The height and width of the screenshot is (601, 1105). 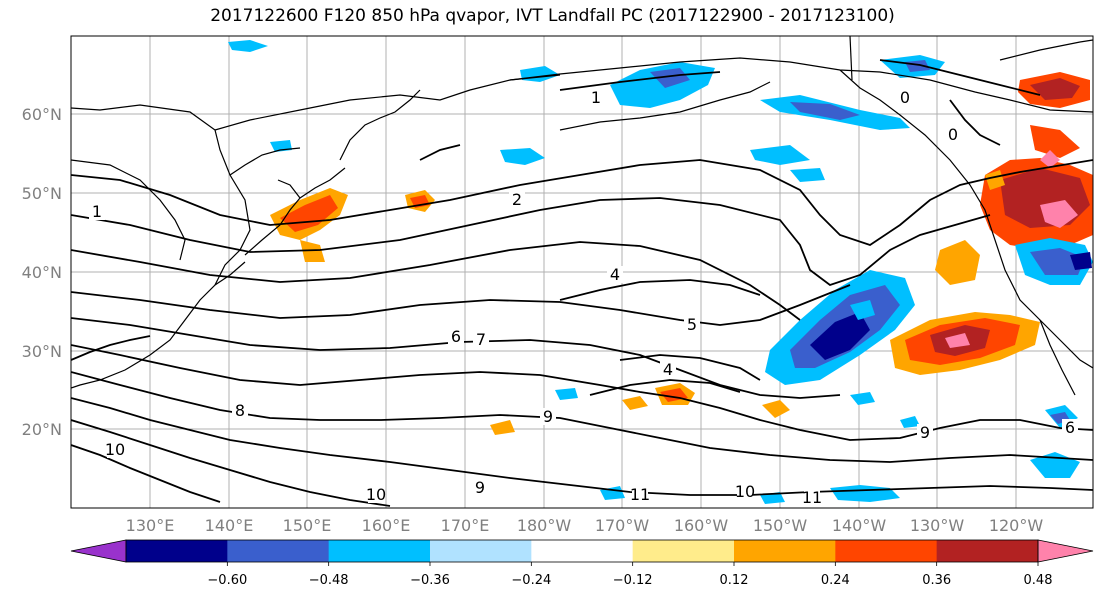 I want to click on colorbar, so click(x=582, y=552).